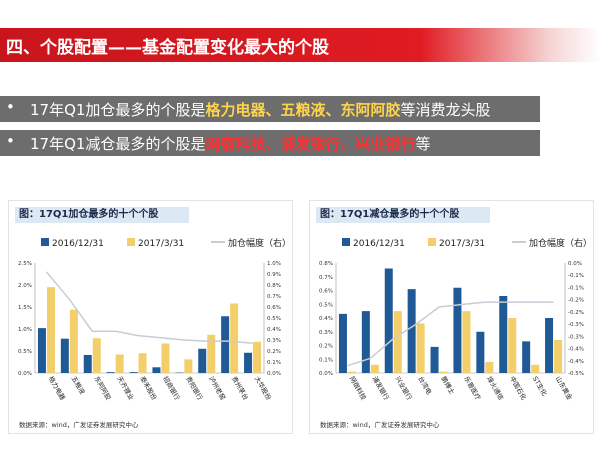 This screenshot has width=600, height=450. What do you see at coordinates (300, 45) in the screenshot?
I see `section-header: 四、个股配置——基金配置变化最大的个股` at bounding box center [300, 45].